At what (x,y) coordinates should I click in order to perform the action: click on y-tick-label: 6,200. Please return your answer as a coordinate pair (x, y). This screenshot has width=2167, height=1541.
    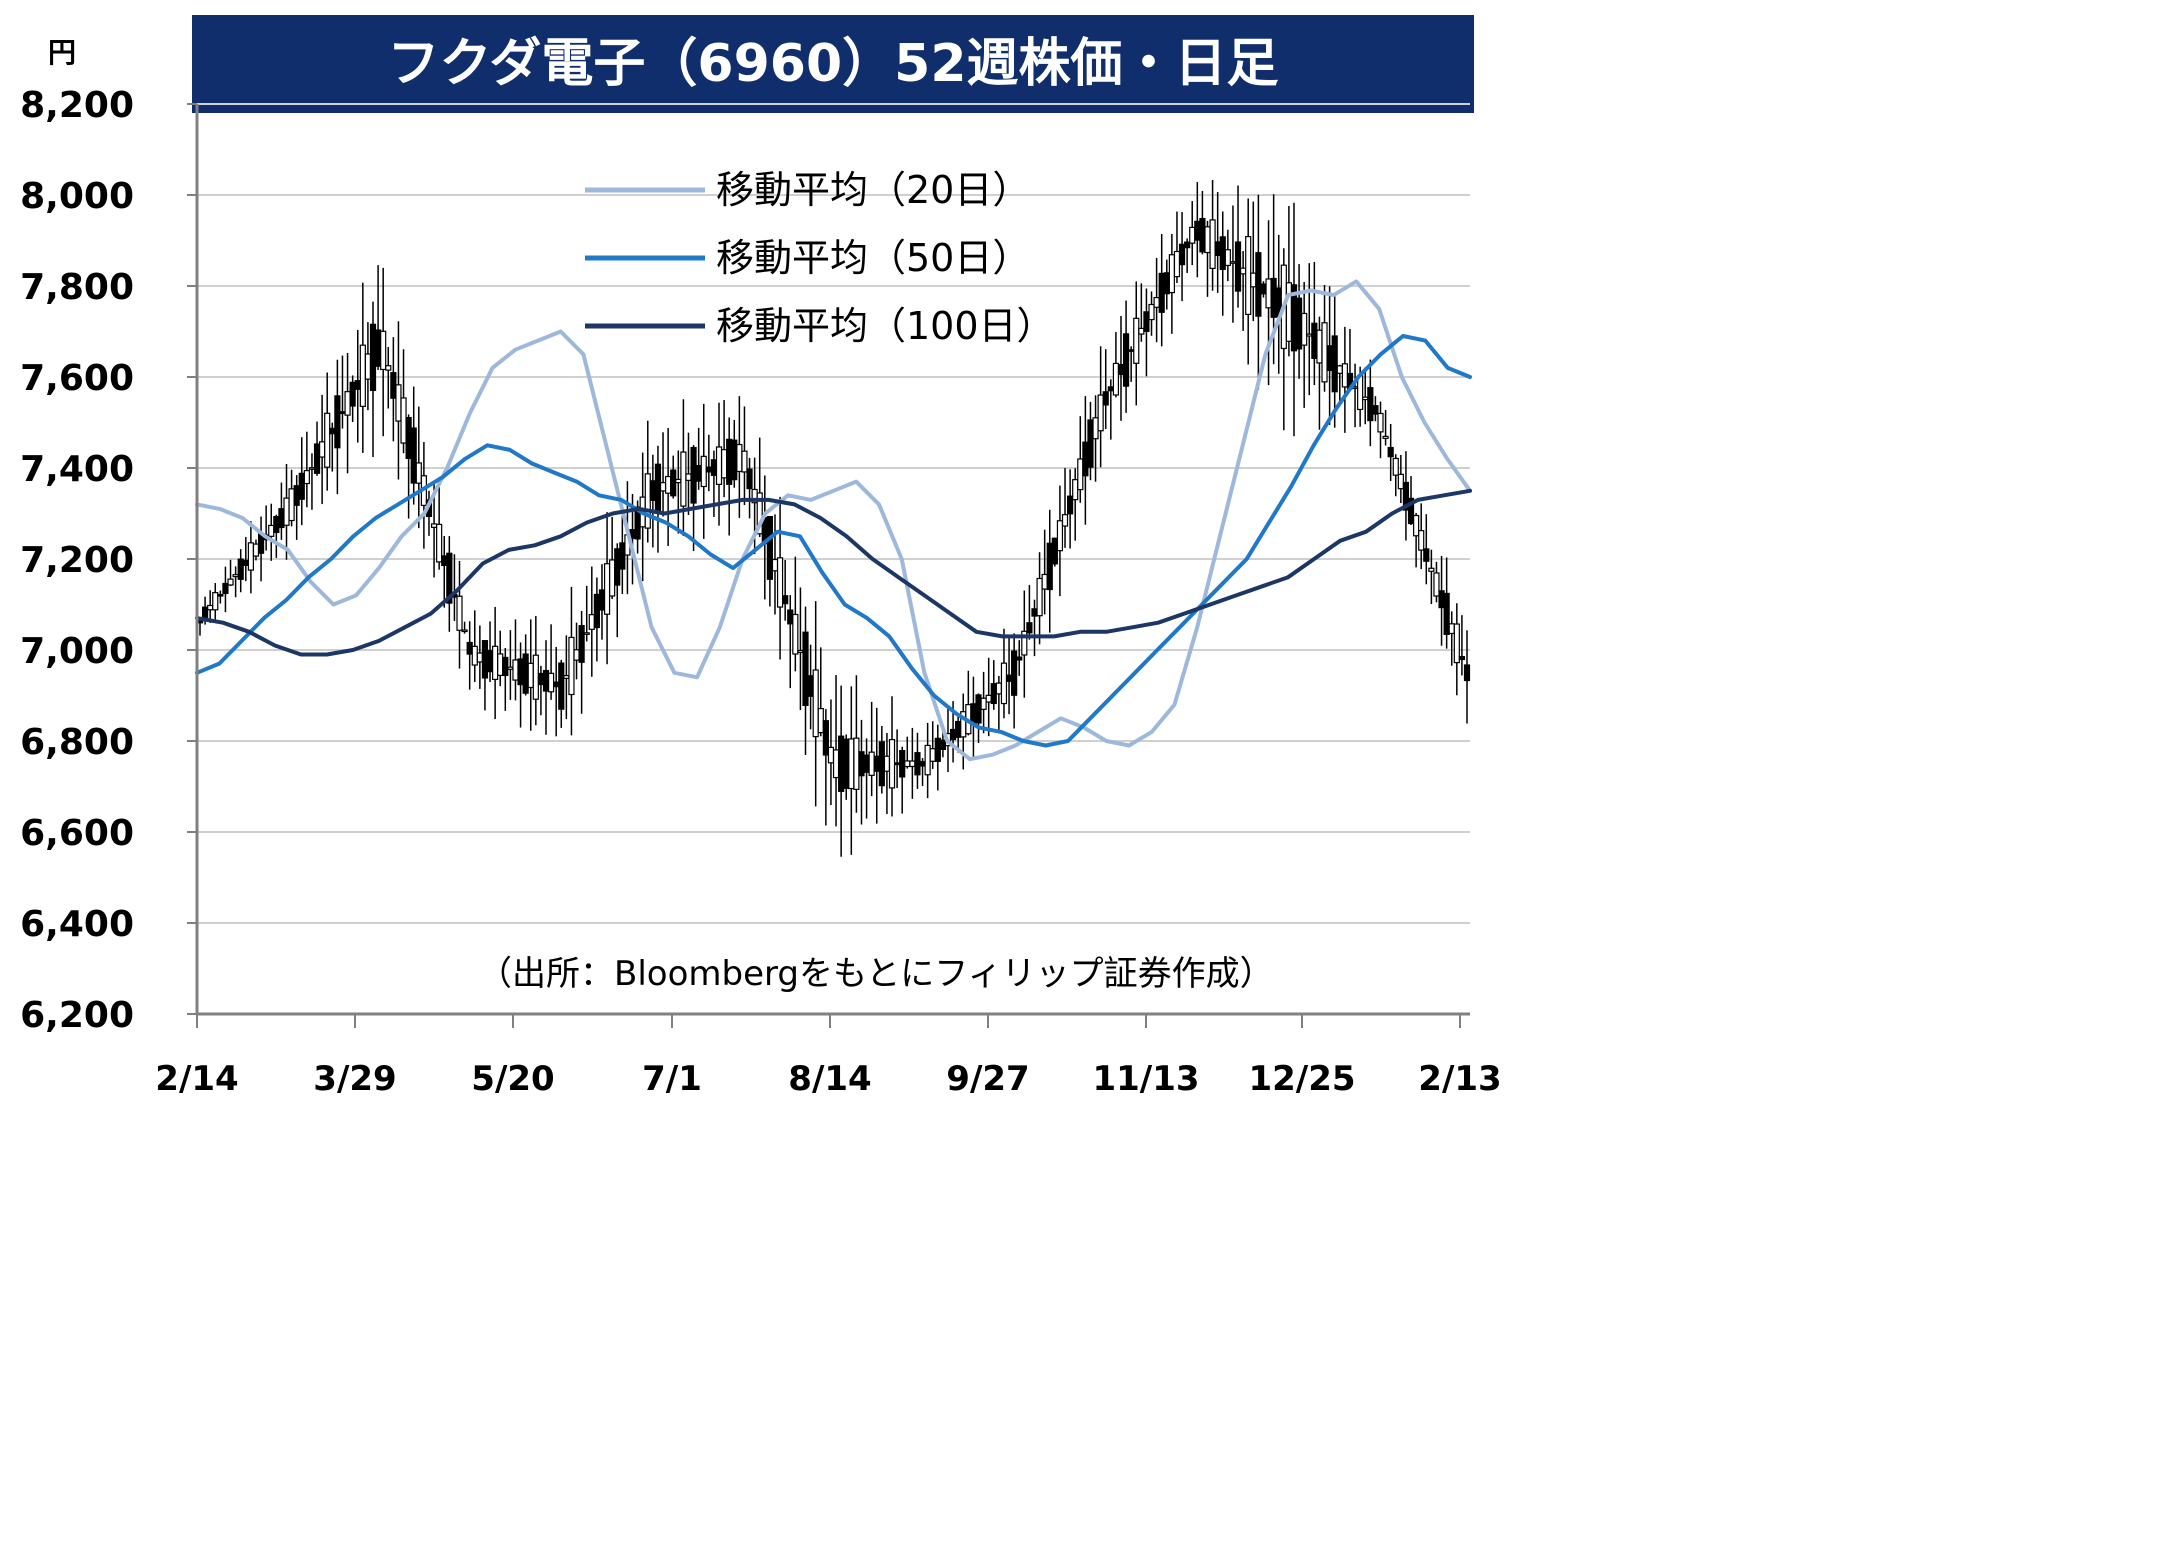
    Looking at the image, I should click on (77, 1015).